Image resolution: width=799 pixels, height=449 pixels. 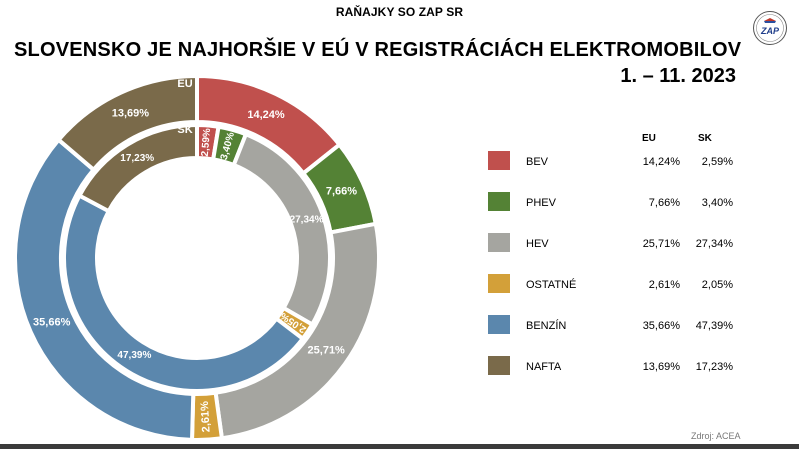 I want to click on segment-eu-nafta, so click(x=127, y=123).